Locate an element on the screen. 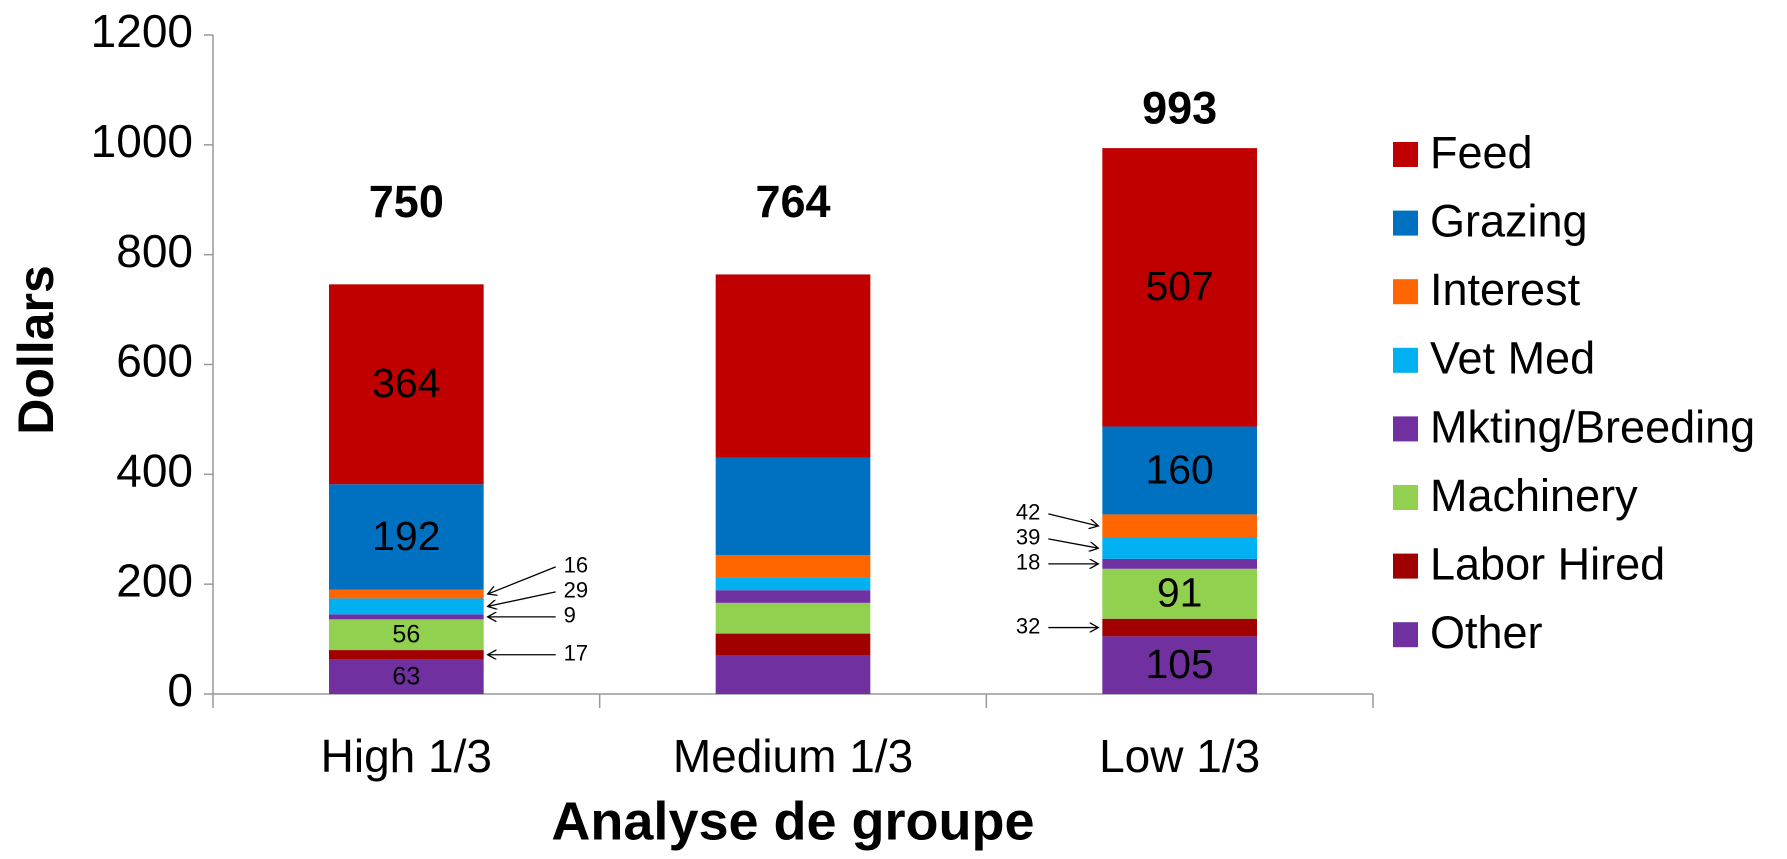 The width and height of the screenshot is (1787, 859). data-label: 18 is located at coordinates (1028, 562).